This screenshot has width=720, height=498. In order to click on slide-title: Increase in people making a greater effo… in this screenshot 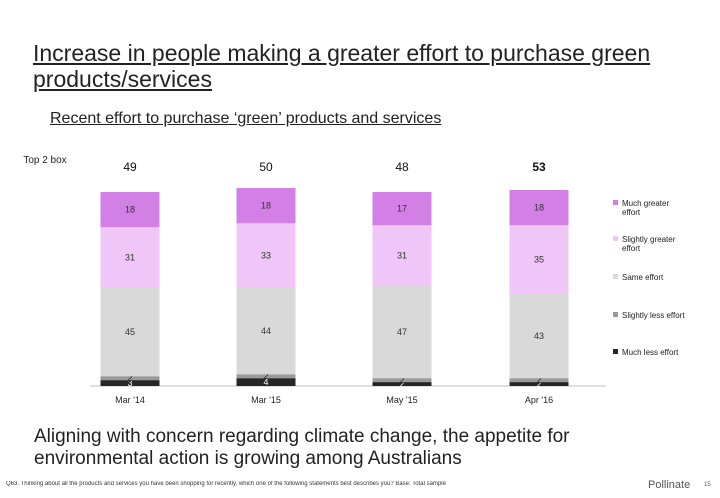, I will do `click(342, 66)`.